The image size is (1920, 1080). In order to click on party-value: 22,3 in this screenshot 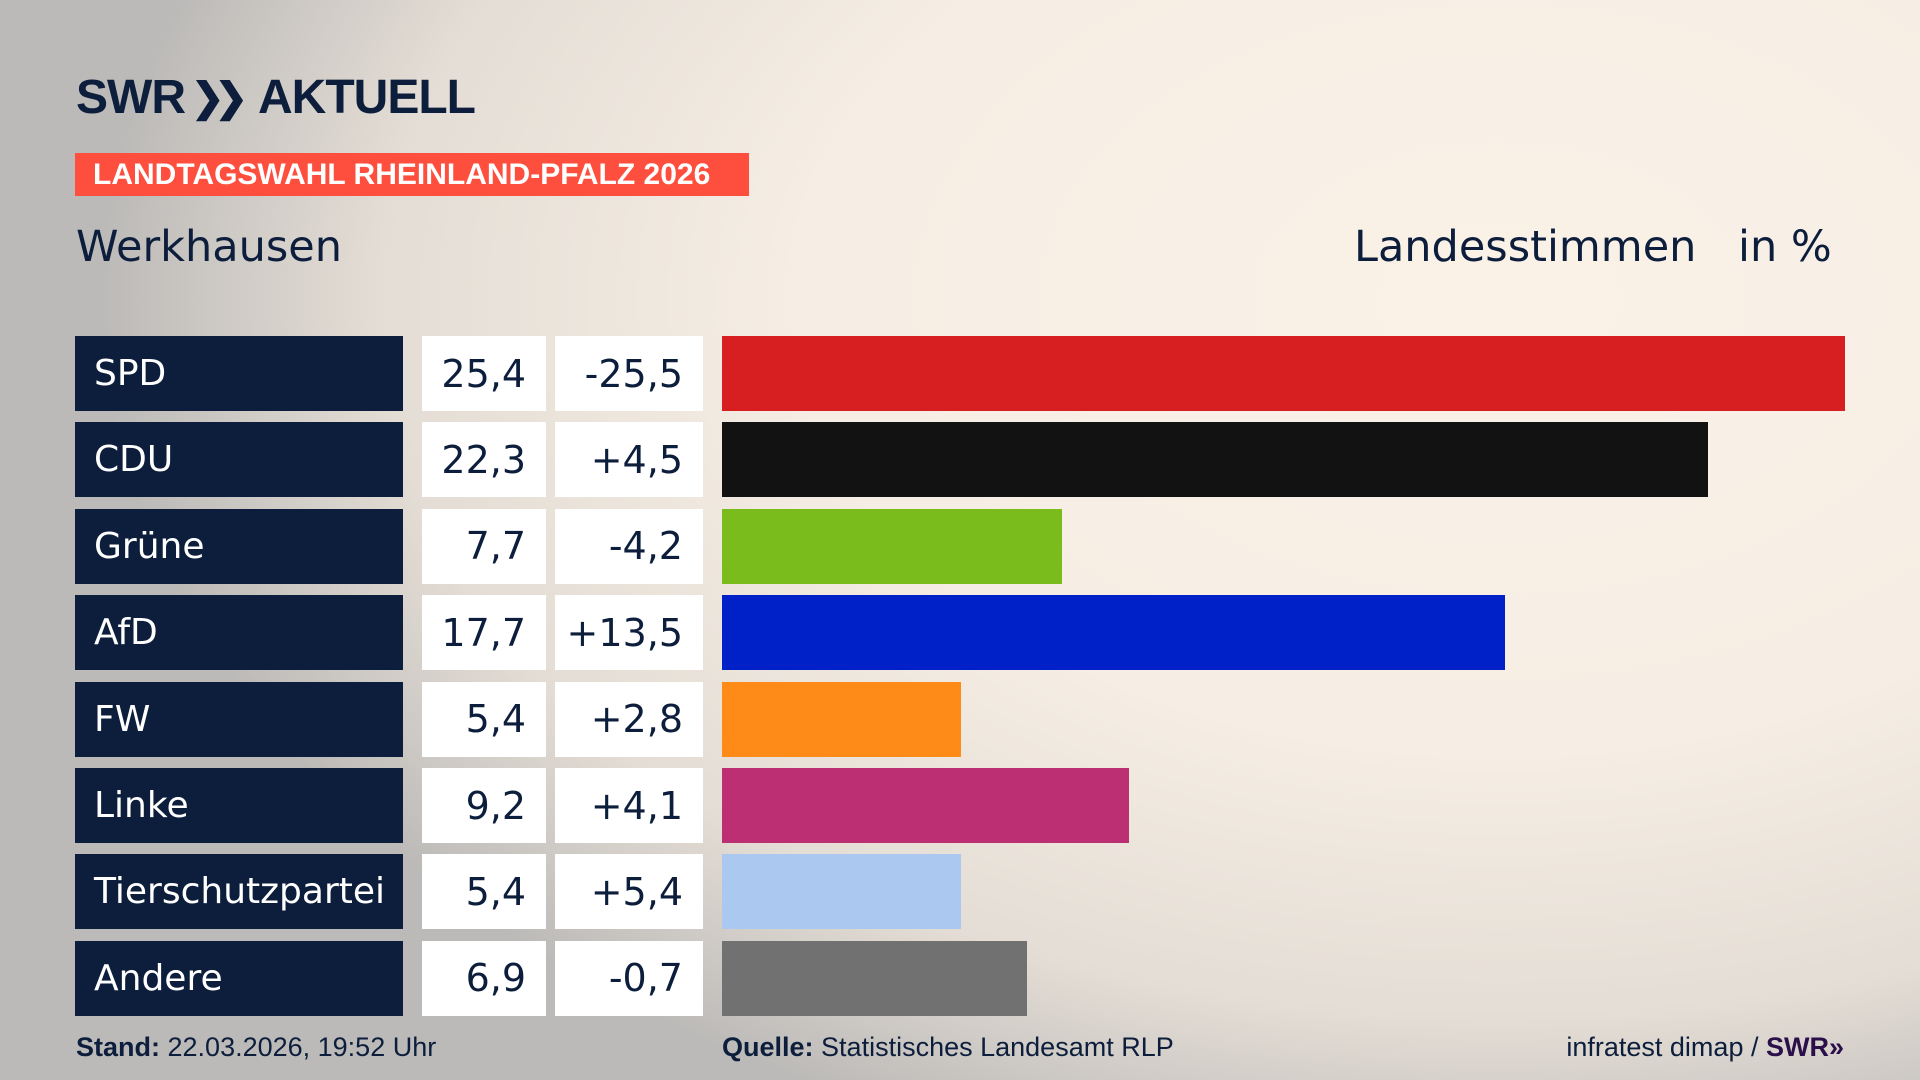, I will do `click(484, 460)`.